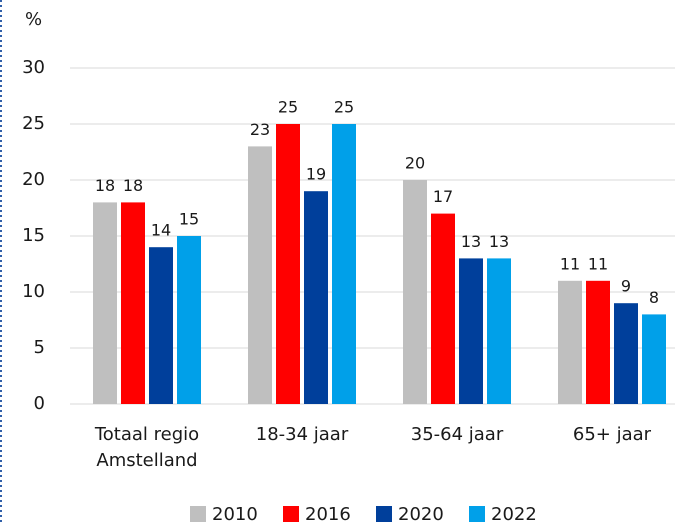 This screenshot has height=525, width=675. Describe the element at coordinates (654, 297) in the screenshot. I see `value-label: 8` at that location.